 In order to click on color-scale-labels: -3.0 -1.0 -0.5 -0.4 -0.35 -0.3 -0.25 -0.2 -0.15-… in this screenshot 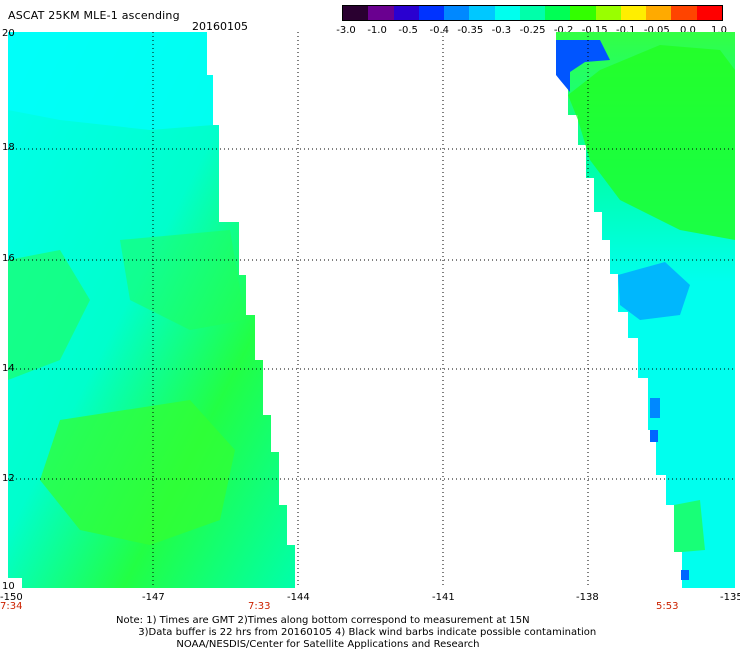, I will do `click(531, 31)`.